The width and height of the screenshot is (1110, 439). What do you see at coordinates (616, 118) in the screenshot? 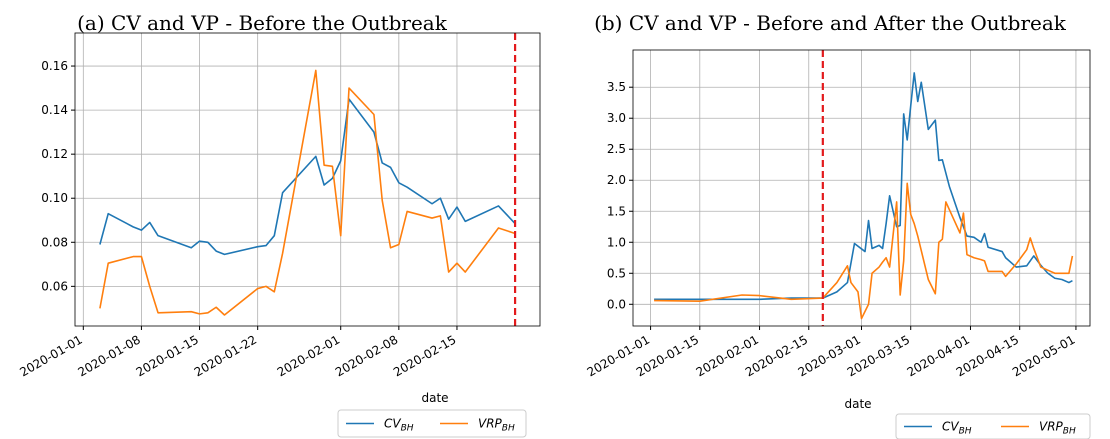
I see `y-tick-label: 3.0` at bounding box center [616, 118].